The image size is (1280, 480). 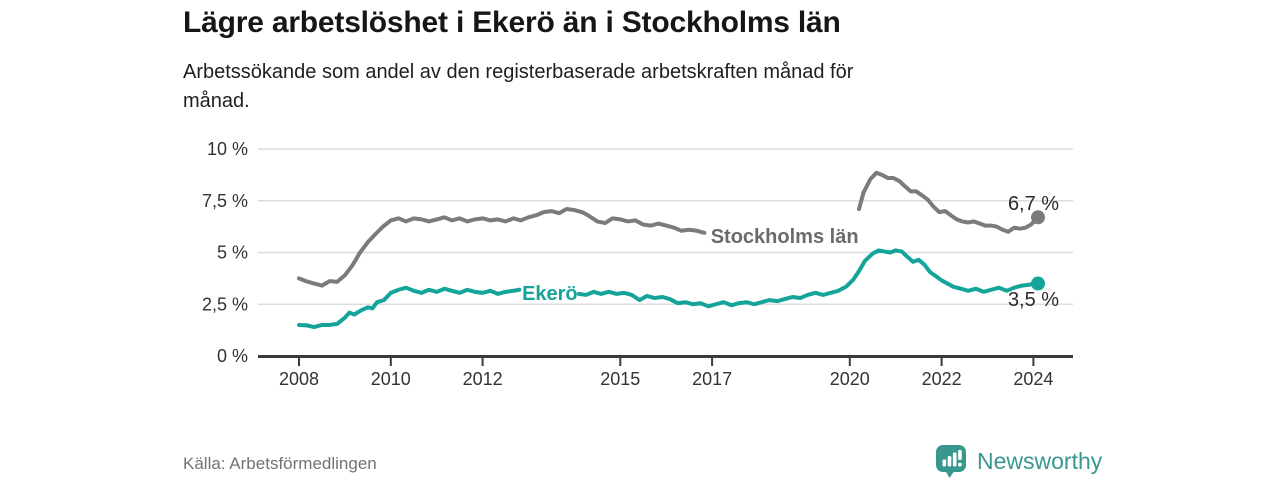 What do you see at coordinates (942, 379) in the screenshot?
I see `x-axis-label: 2022` at bounding box center [942, 379].